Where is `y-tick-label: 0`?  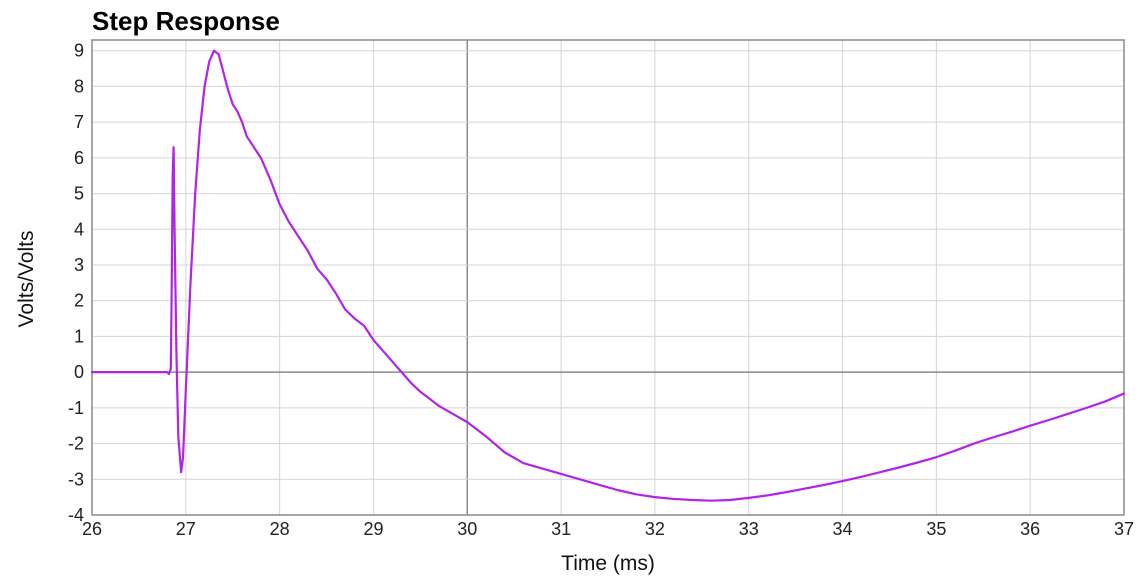
y-tick-label: 0 is located at coordinates (79, 372).